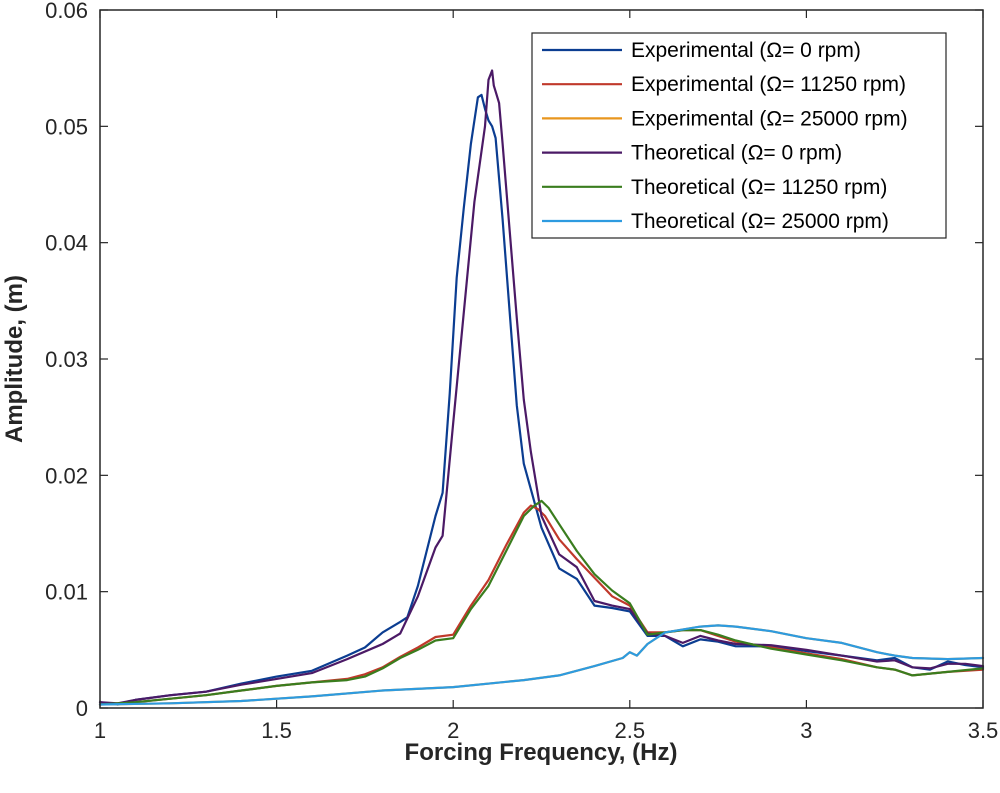  I want to click on x-tick-label: 2.5, so click(630, 730).